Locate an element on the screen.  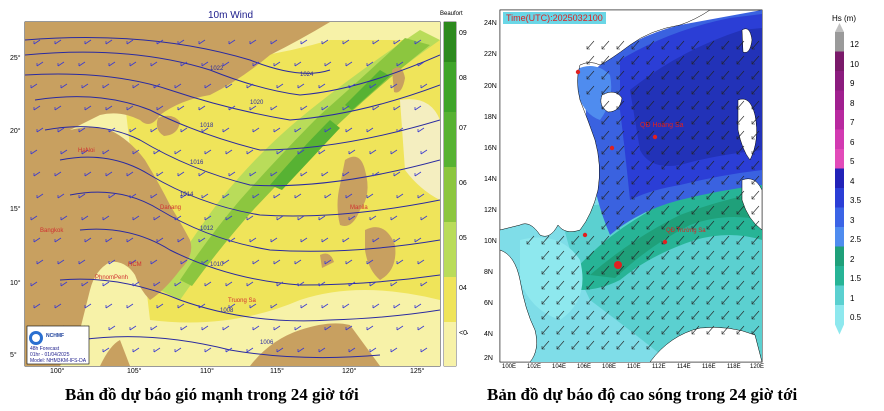
forecast-info-box is located at coordinates (58, 345).